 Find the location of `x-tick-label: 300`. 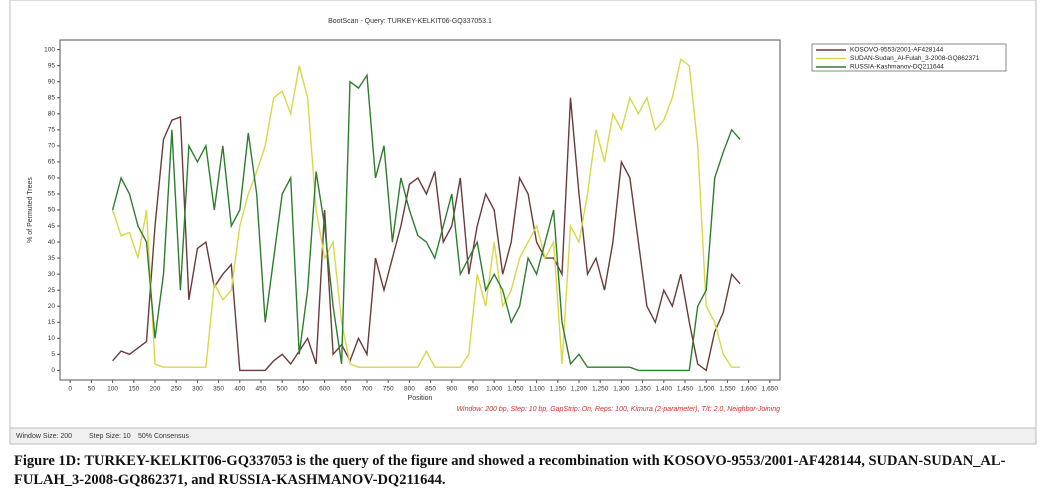

x-tick-label: 300 is located at coordinates (197, 389).